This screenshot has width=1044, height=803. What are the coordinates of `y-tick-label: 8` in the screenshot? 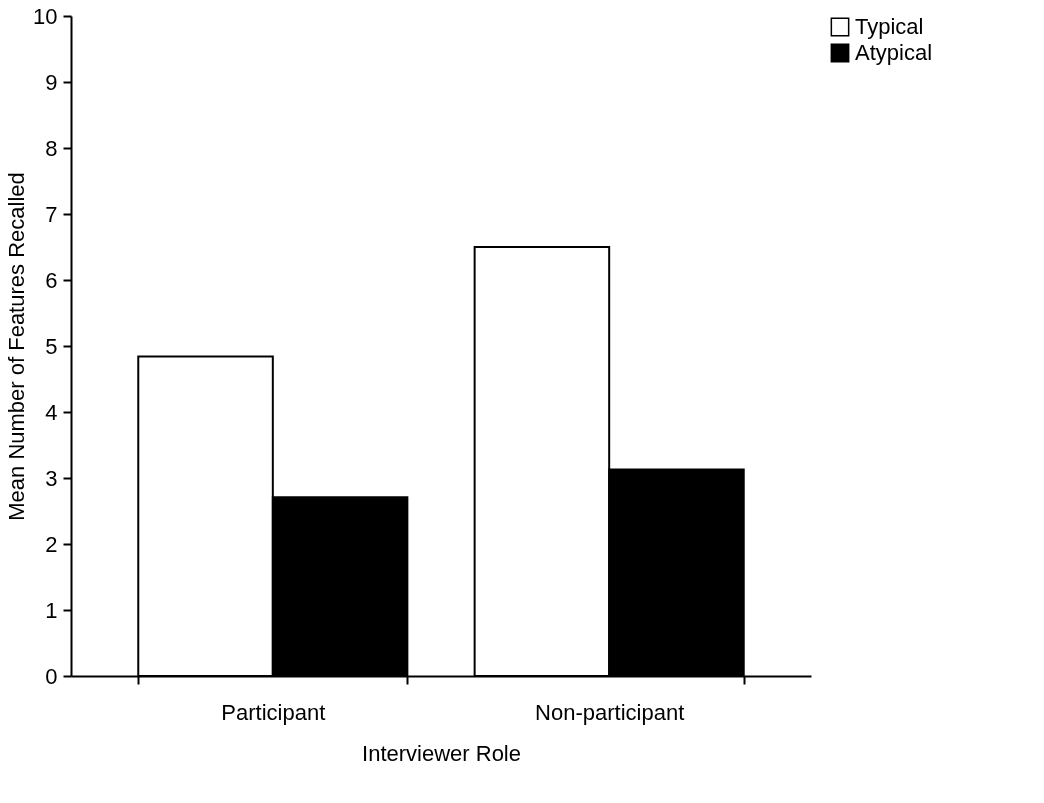 It's located at (51, 148).